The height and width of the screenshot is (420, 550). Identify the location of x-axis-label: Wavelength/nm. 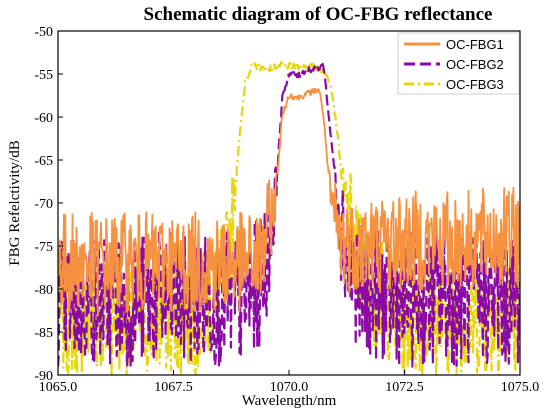
(289, 401).